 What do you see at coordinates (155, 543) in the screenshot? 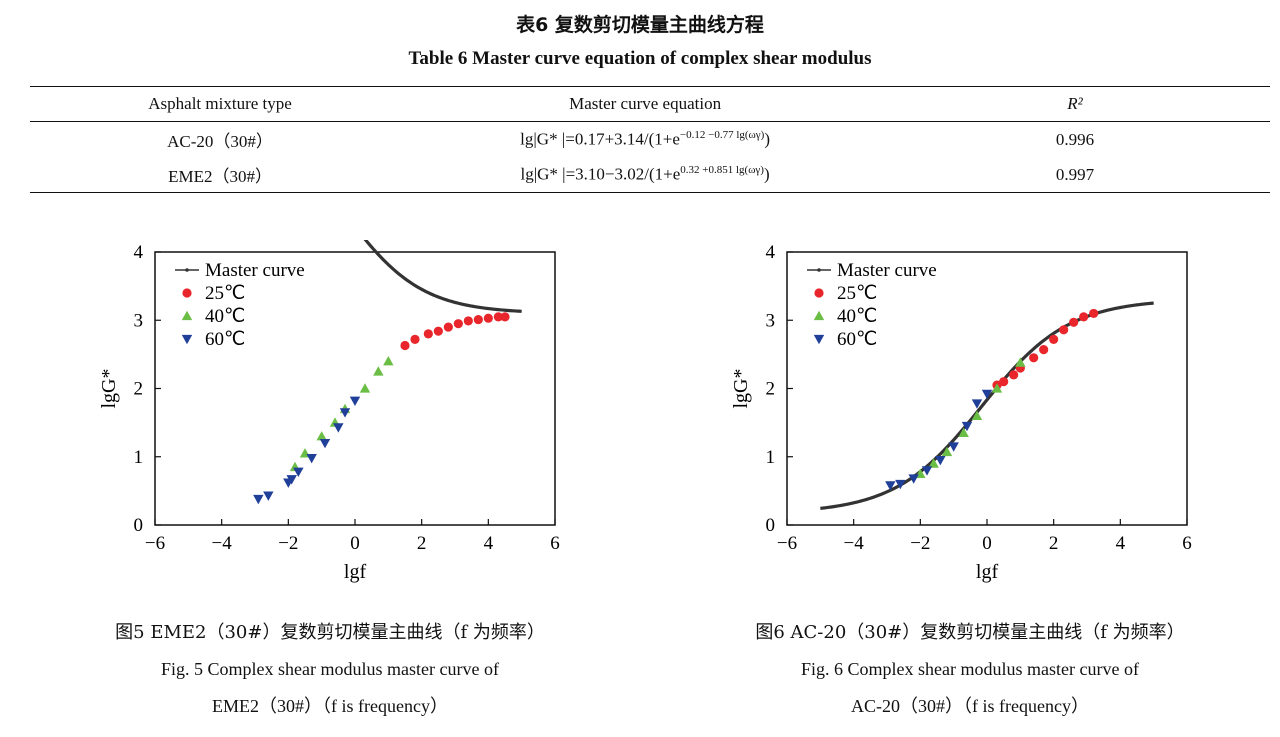
I see `x-tick-label: −6` at bounding box center [155, 543].